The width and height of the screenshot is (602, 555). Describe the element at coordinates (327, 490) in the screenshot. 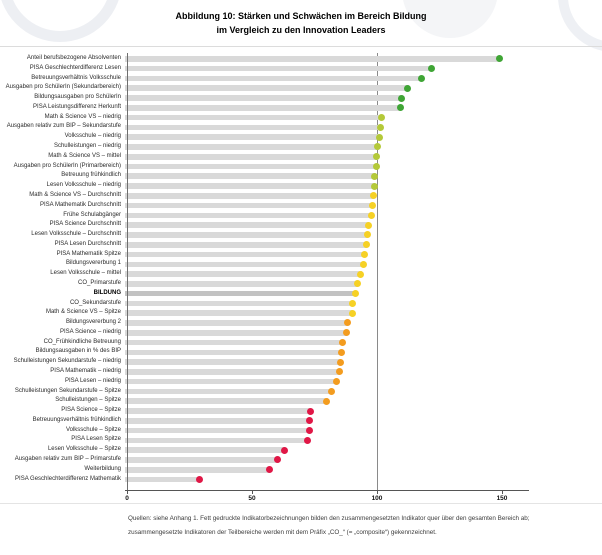

I see `x-axis-line` at that location.